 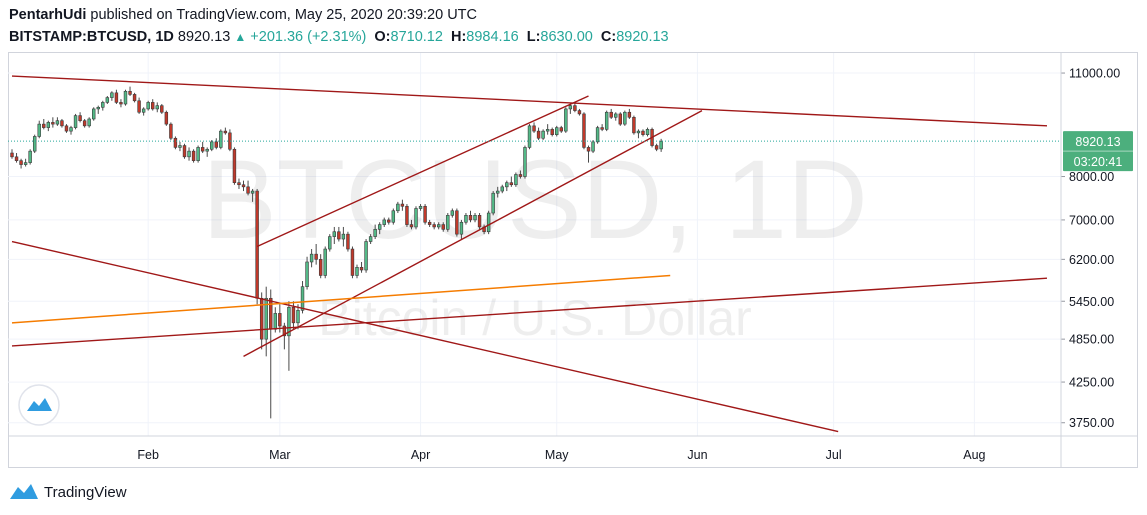 What do you see at coordinates (91, 37) in the screenshot?
I see `symbol-label: BITSTAMP:BTCUSD, 1D` at bounding box center [91, 37].